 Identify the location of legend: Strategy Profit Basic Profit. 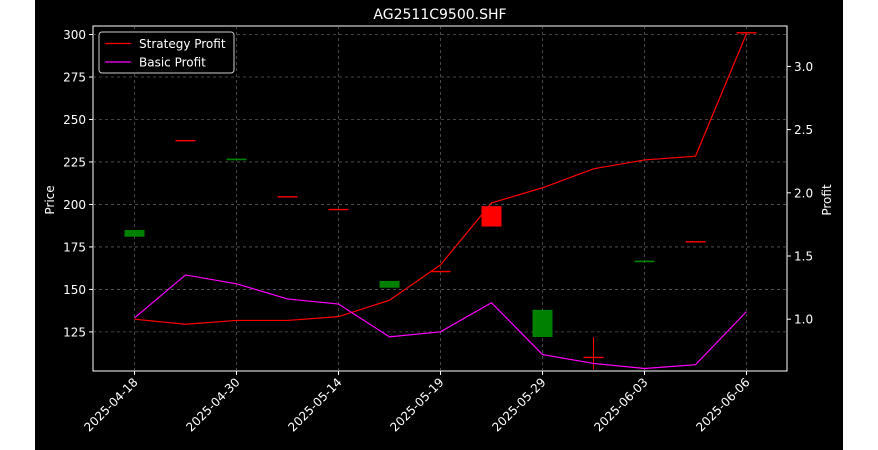
(166, 52).